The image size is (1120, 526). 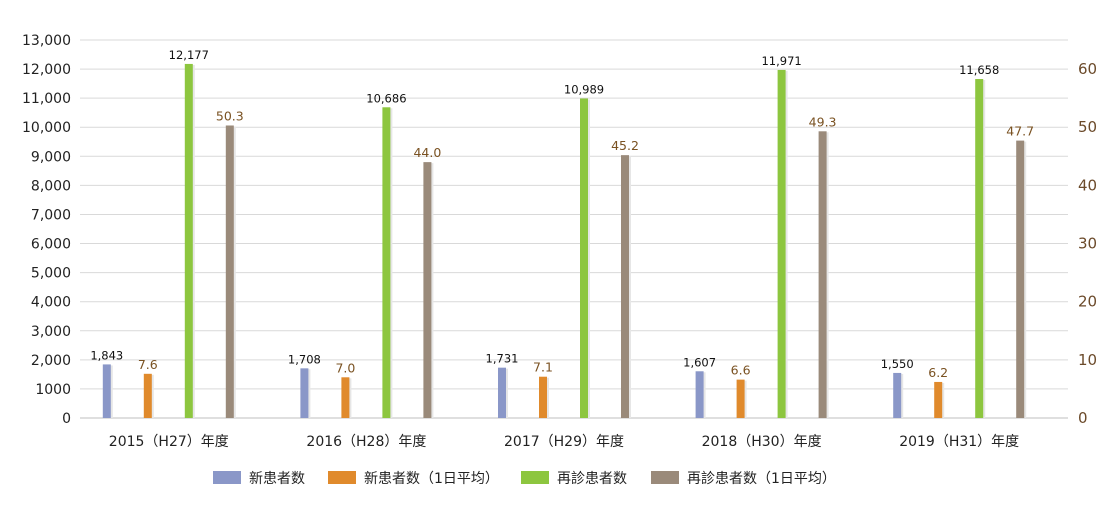 I want to click on new-patients-label: 1,731, so click(x=502, y=359).